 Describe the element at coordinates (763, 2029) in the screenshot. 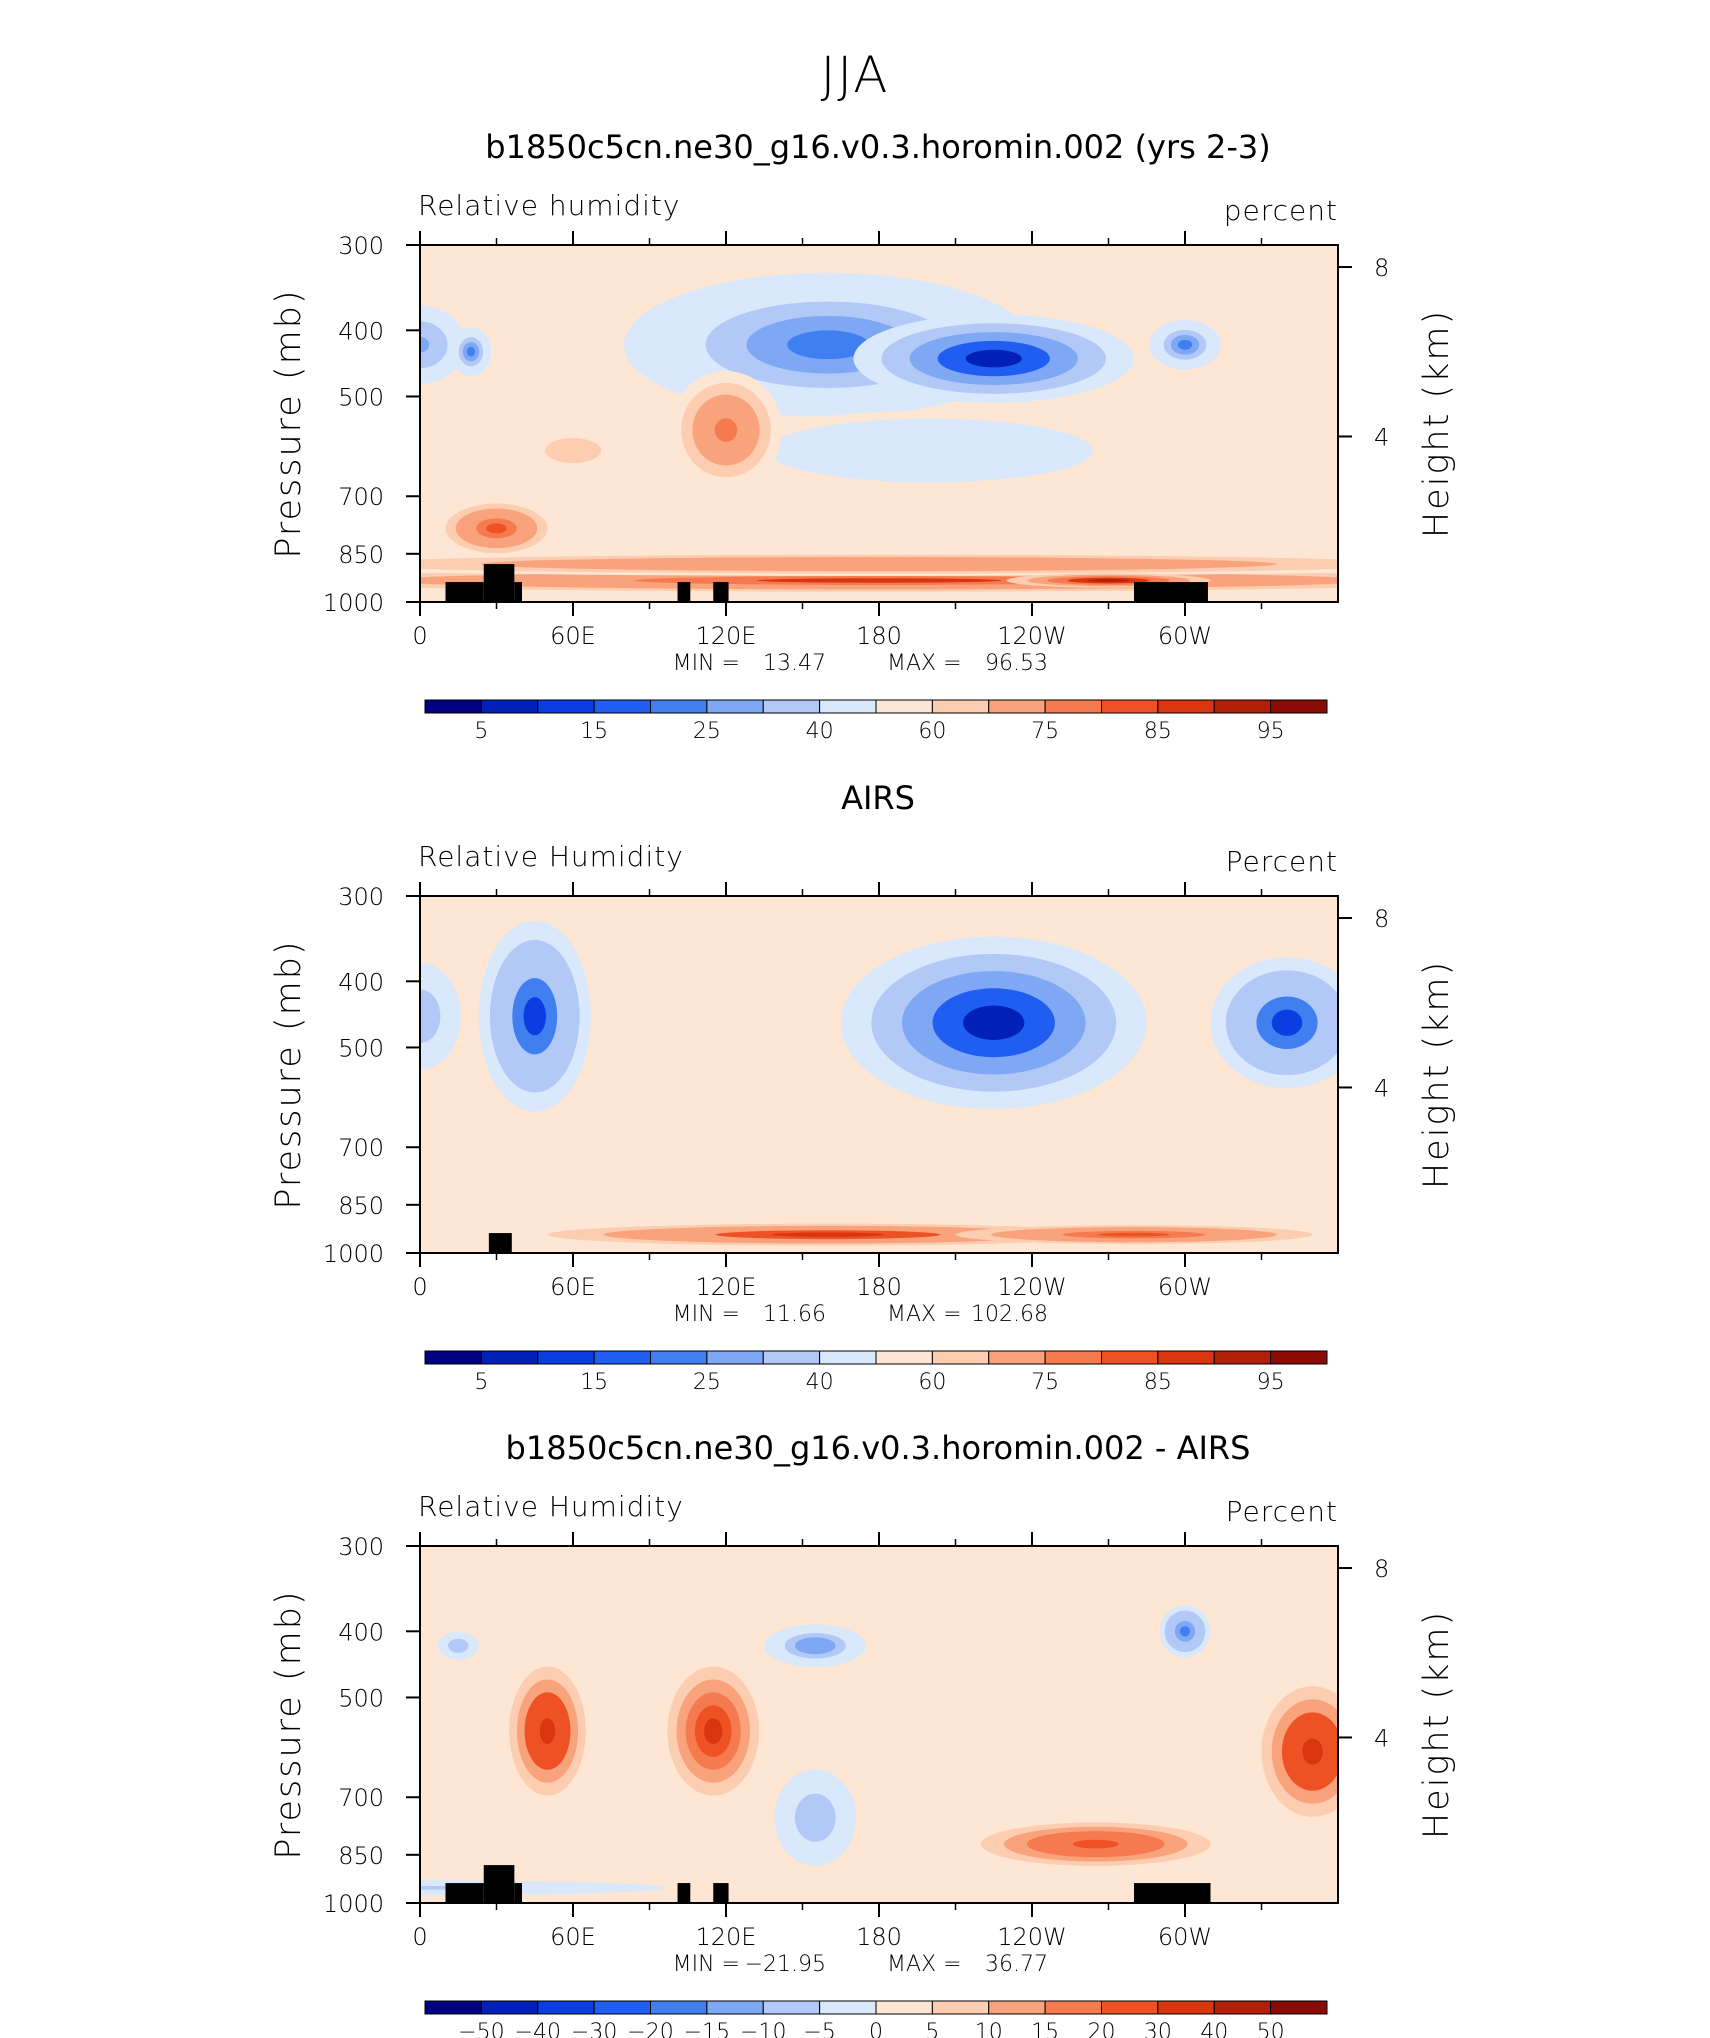

I see `colorbar-label: −10` at that location.